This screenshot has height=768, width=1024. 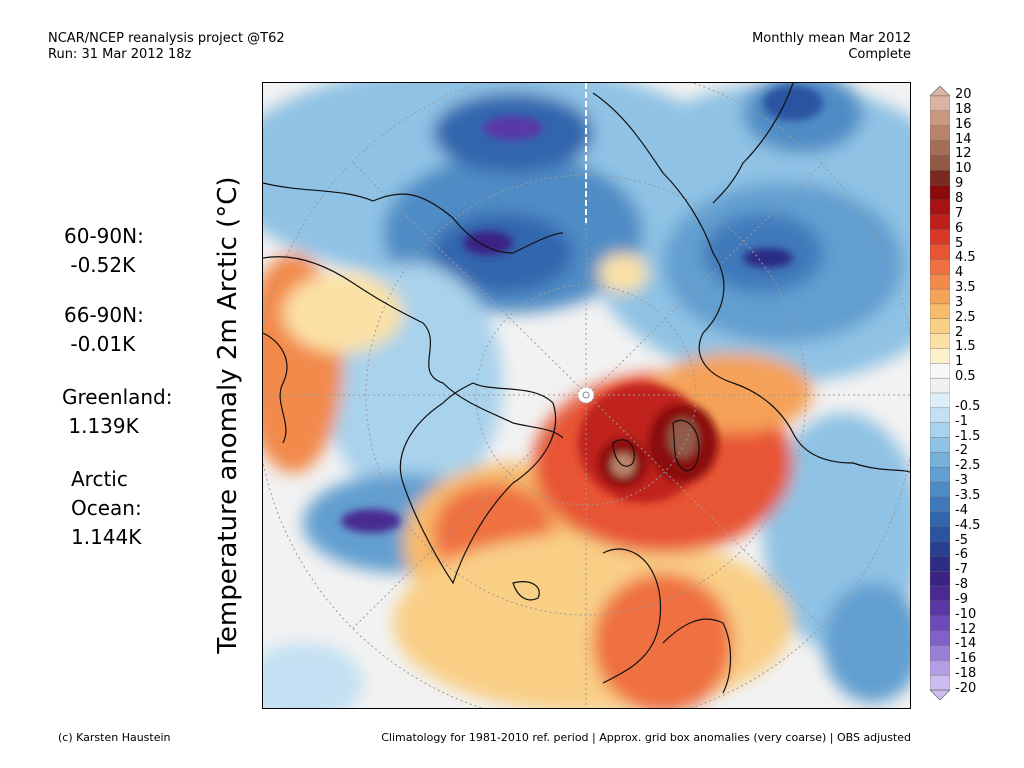 I want to click on canada-coast, so click(x=413, y=347).